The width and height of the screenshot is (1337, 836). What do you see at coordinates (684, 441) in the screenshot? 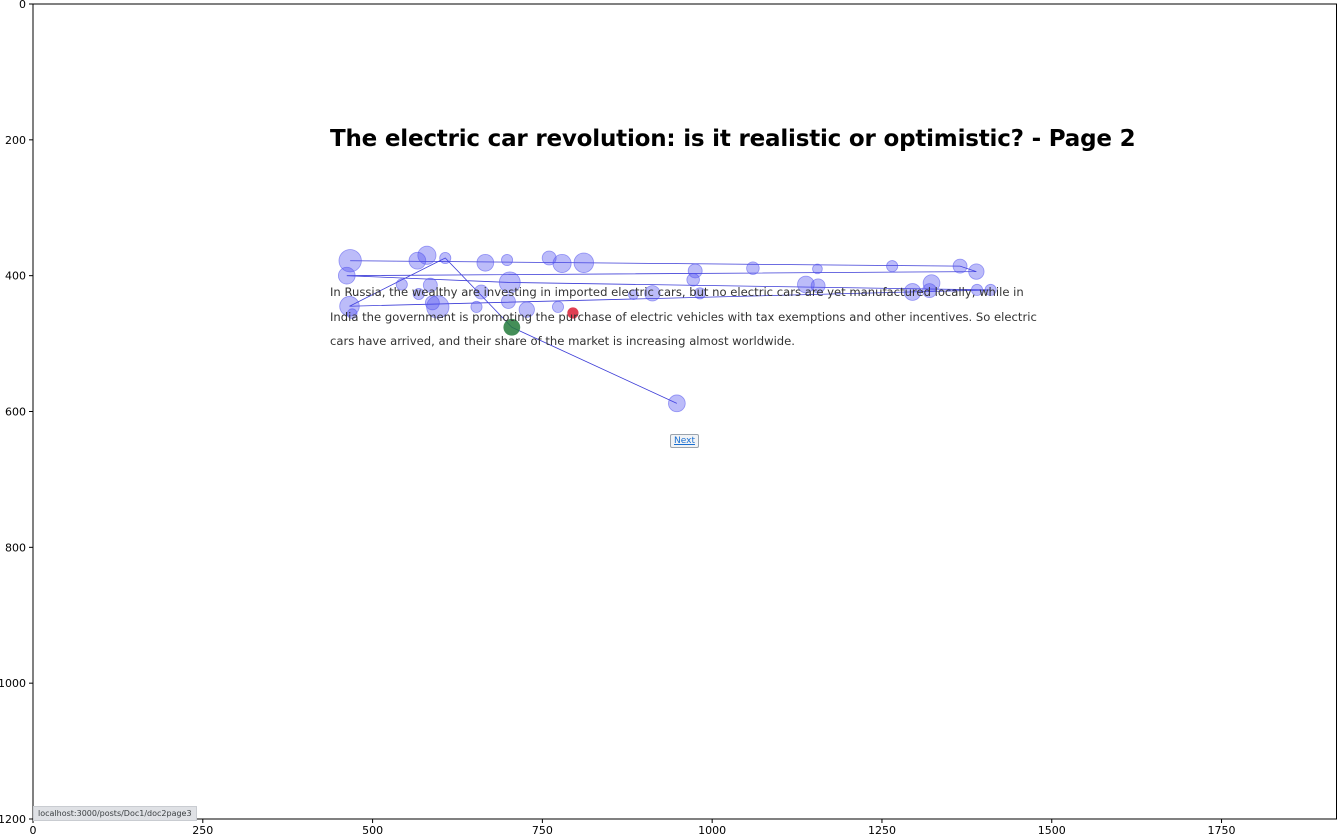
I see `next-button: Next` at bounding box center [684, 441].